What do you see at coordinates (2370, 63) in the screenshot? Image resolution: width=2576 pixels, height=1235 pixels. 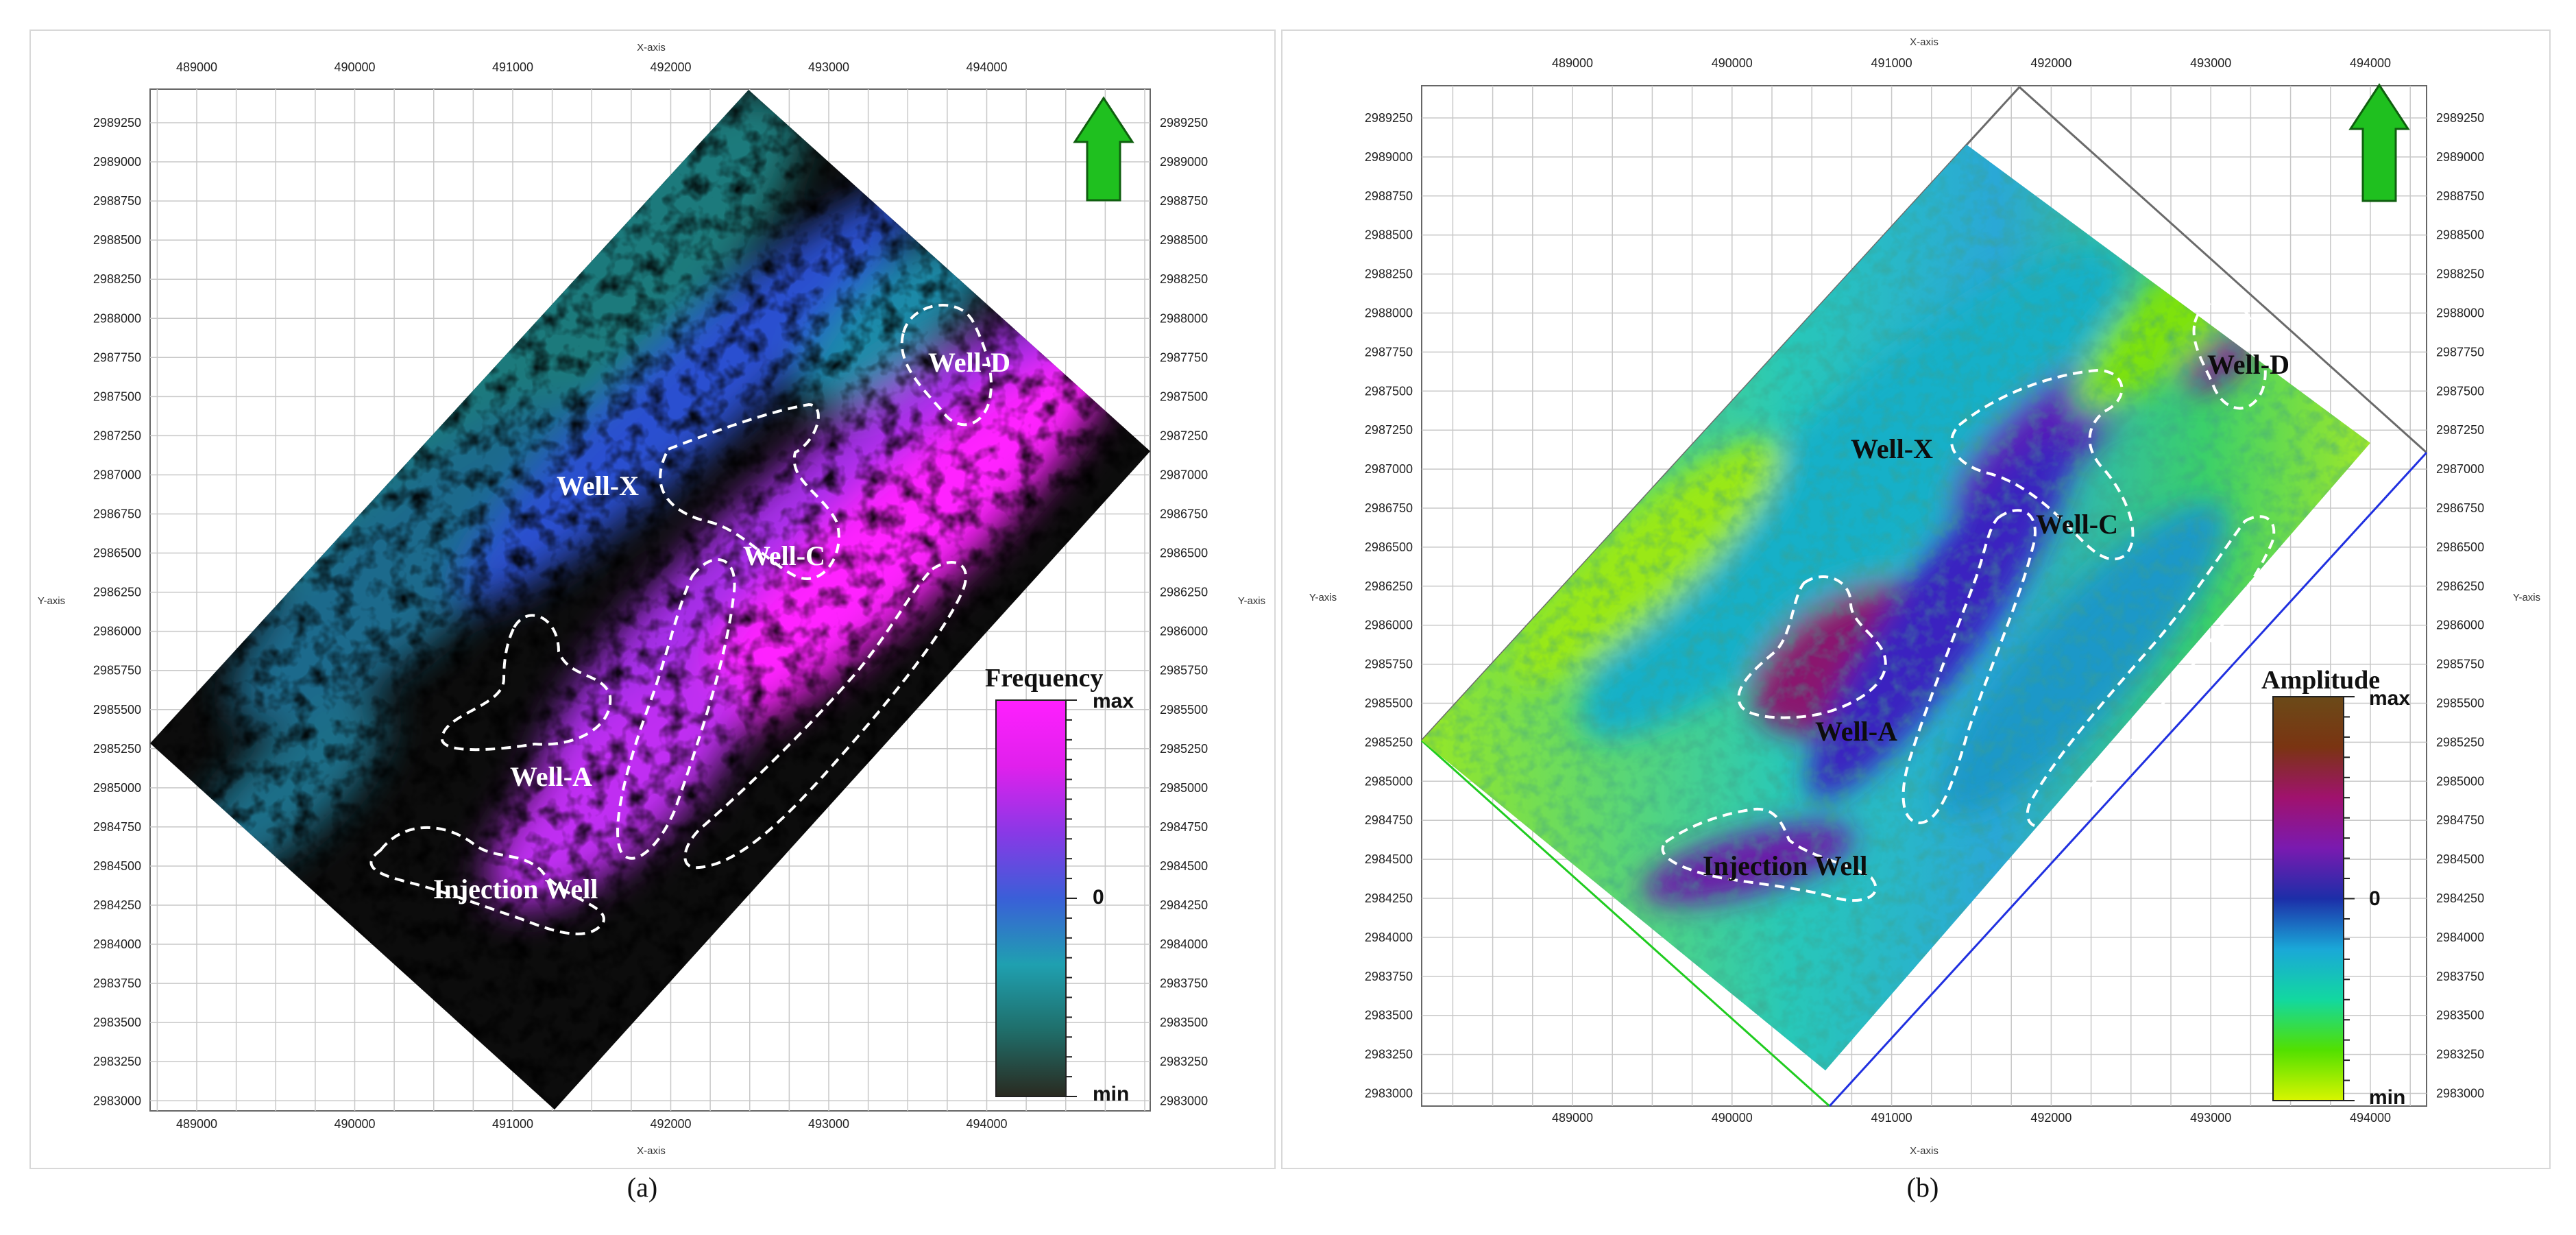 I see `x-tick-label-top: 494000` at bounding box center [2370, 63].